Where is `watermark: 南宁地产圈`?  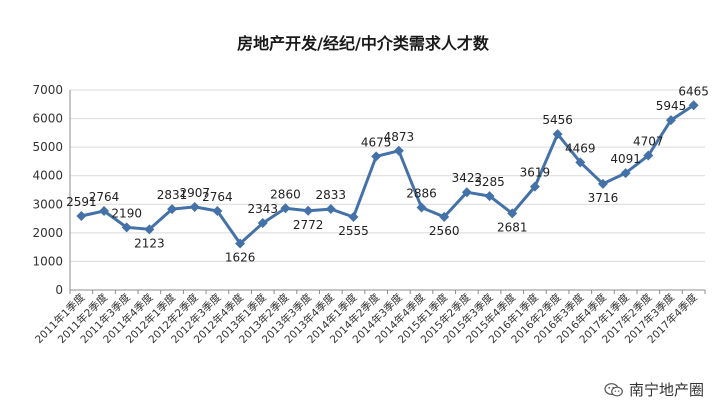 watermark: 南宁地产圈 is located at coordinates (654, 389).